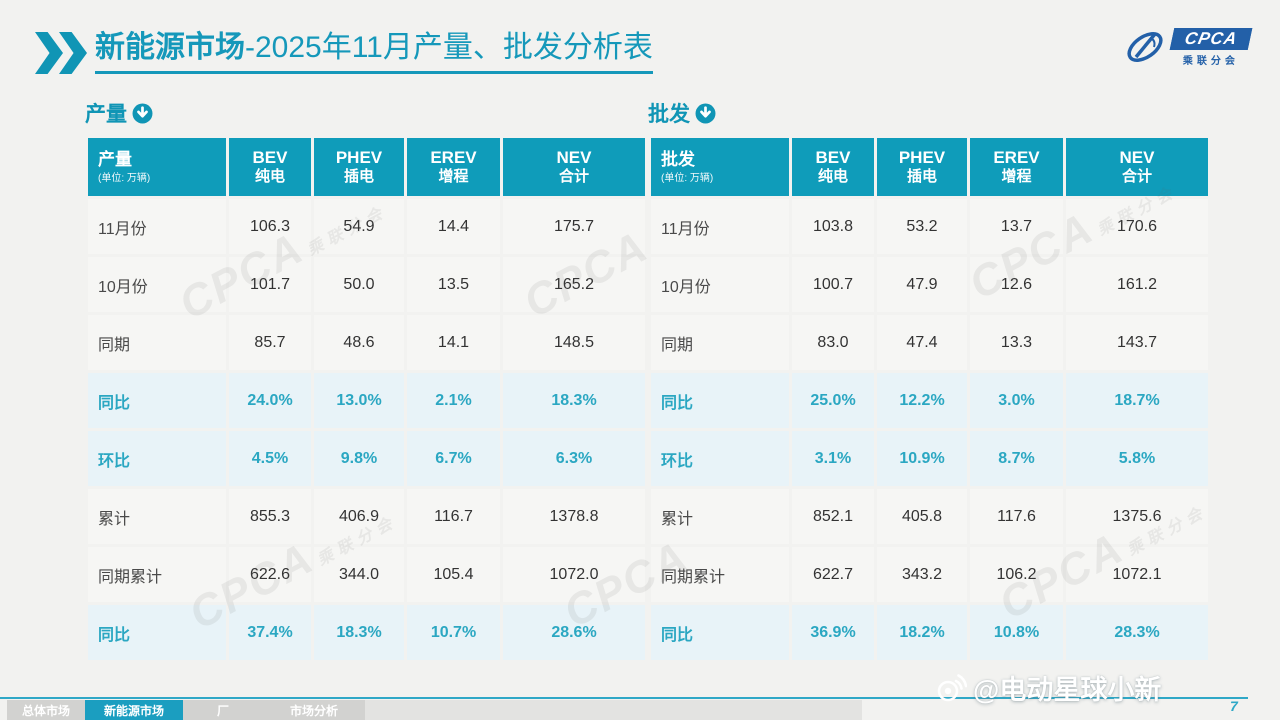  What do you see at coordinates (920, 113) in the screenshot?
I see `wholesale-section-label: 批发` at bounding box center [920, 113].